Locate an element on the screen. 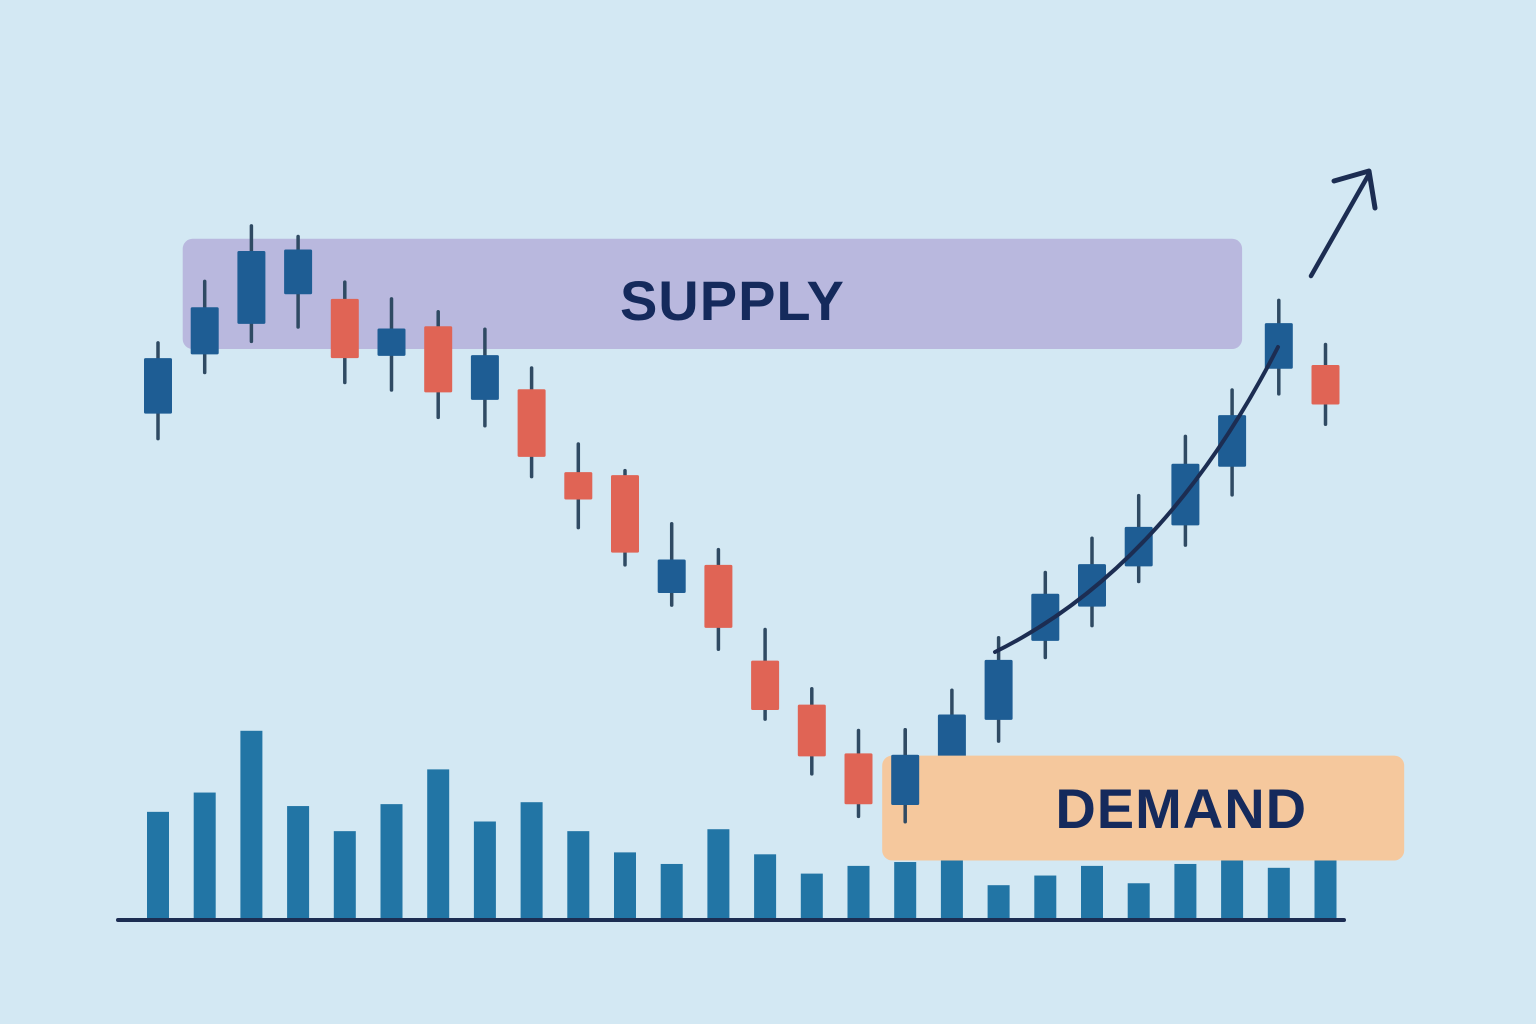  arrow-head-icon is located at coordinates (1354, 189).